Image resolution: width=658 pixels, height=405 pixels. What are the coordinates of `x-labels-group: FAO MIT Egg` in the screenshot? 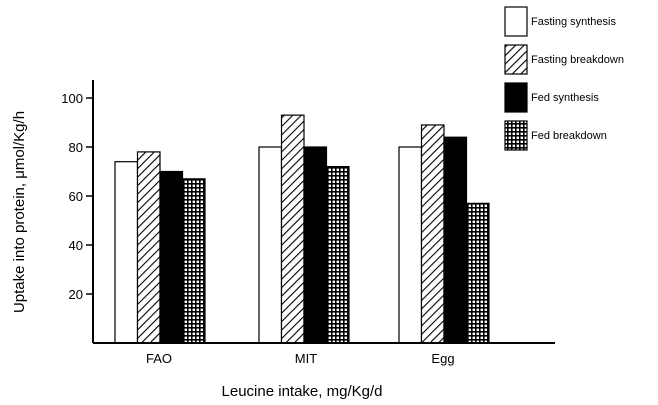 It's located at (300, 358).